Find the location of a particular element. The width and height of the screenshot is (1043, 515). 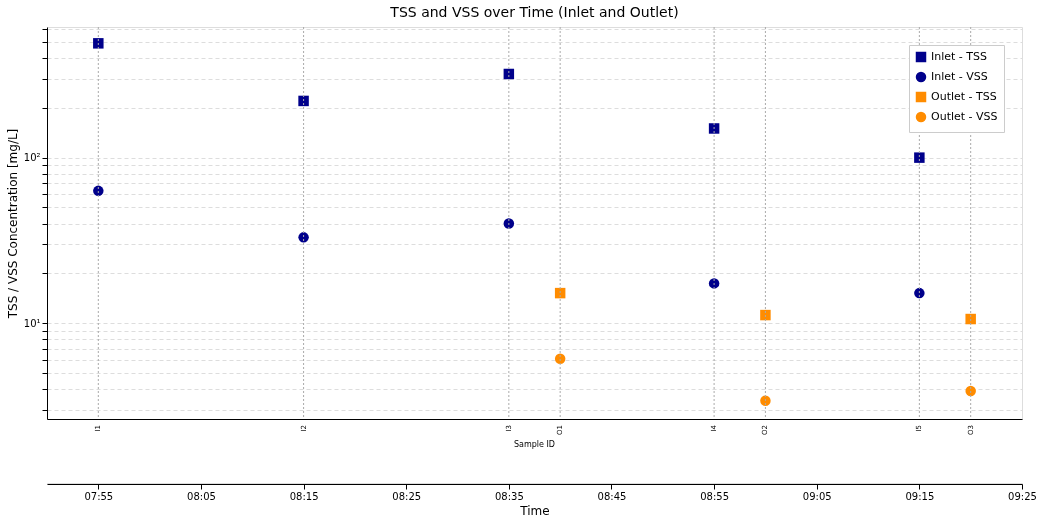

x-tick-label: 08:25 is located at coordinates (407, 496).